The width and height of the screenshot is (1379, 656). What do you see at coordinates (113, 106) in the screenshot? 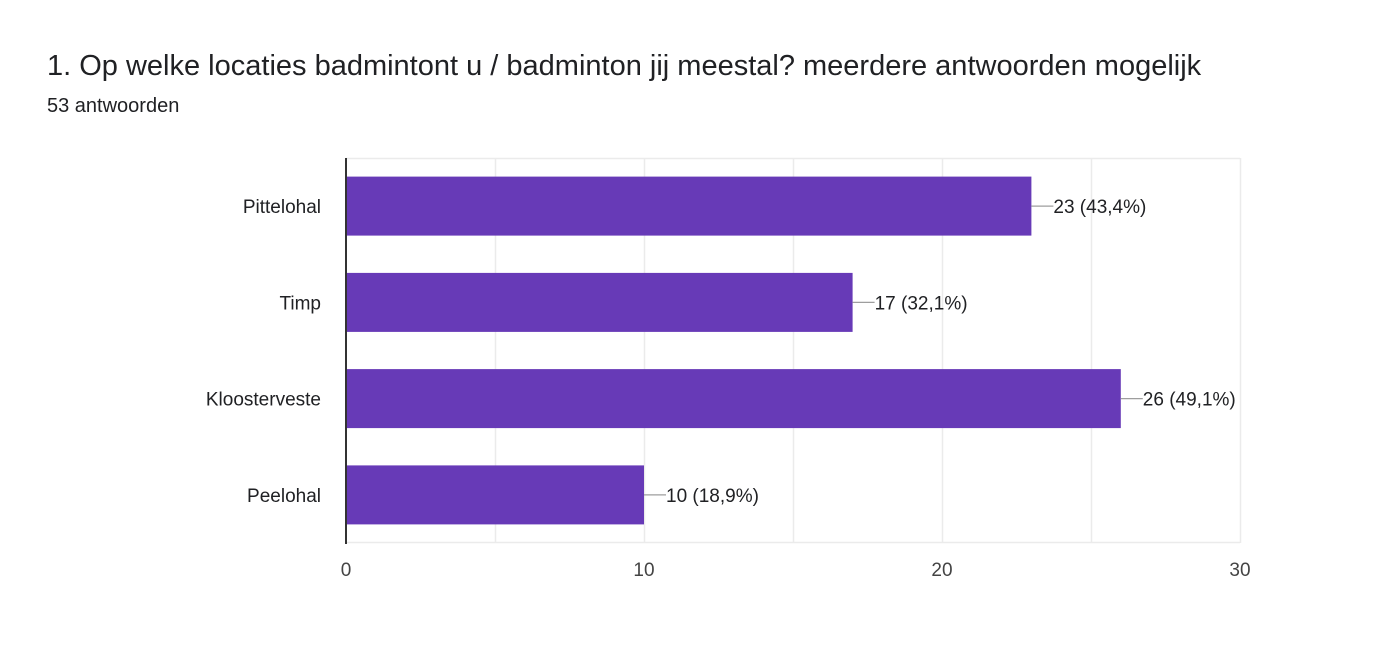
I see `response-count: 53 antwoorden` at bounding box center [113, 106].